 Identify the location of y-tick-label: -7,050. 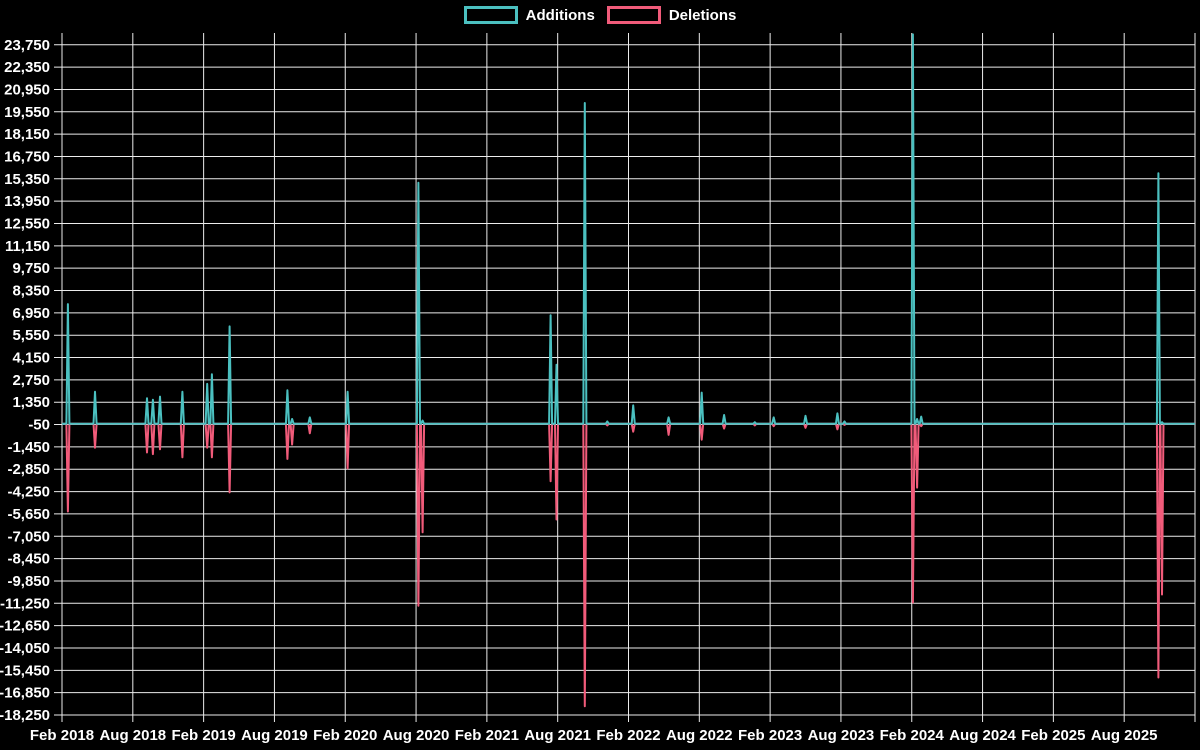
(28, 536).